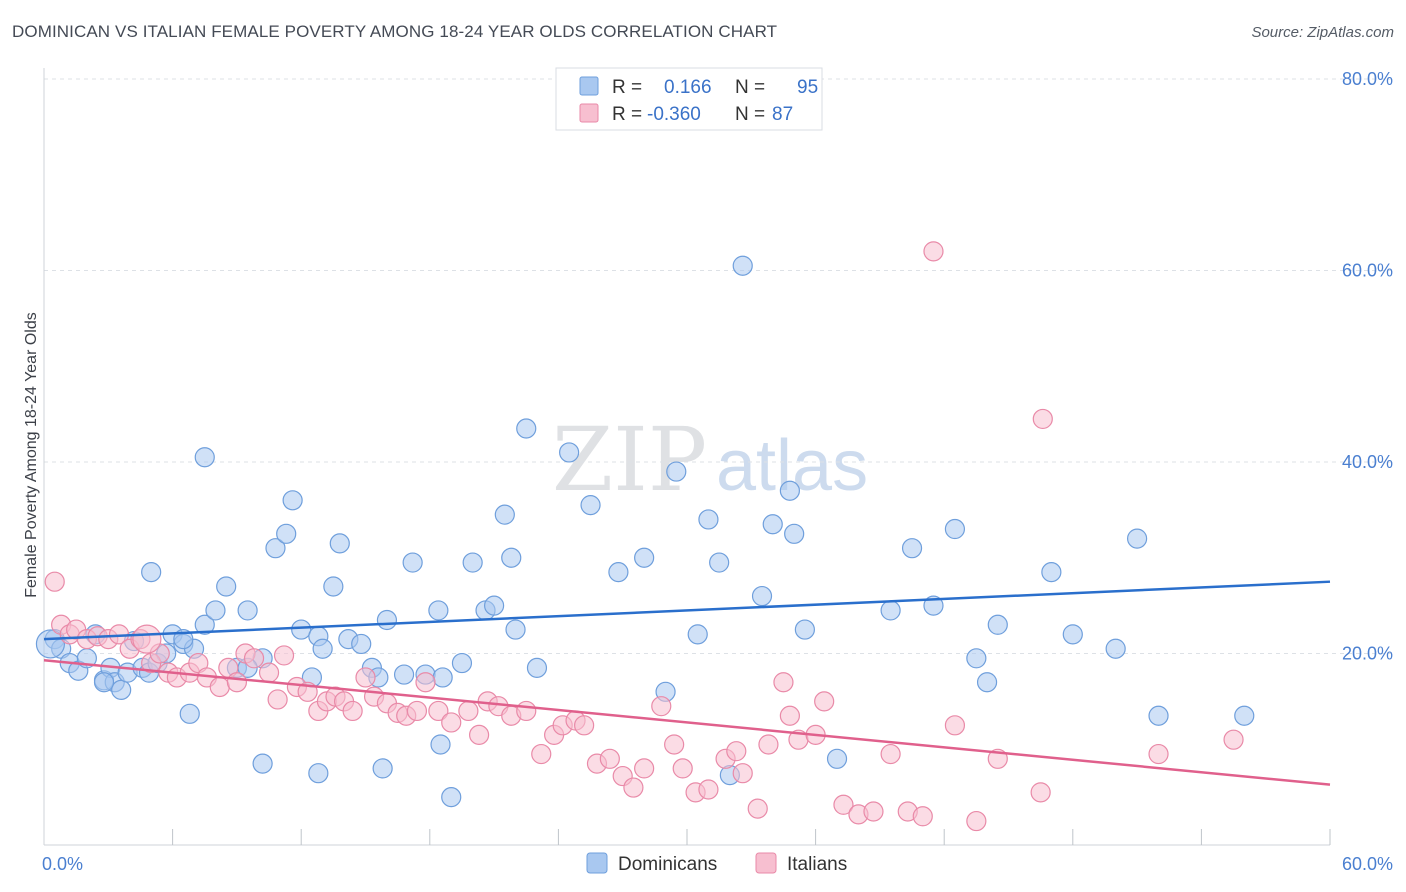  Describe the element at coordinates (589, 86) in the screenshot. I see `legend-swatch-dominicans` at that location.